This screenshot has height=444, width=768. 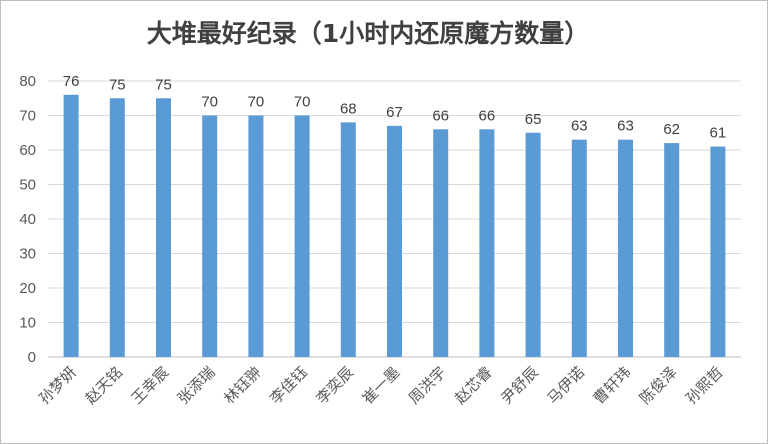 I want to click on y-tick-label: 70, so click(x=27, y=116).